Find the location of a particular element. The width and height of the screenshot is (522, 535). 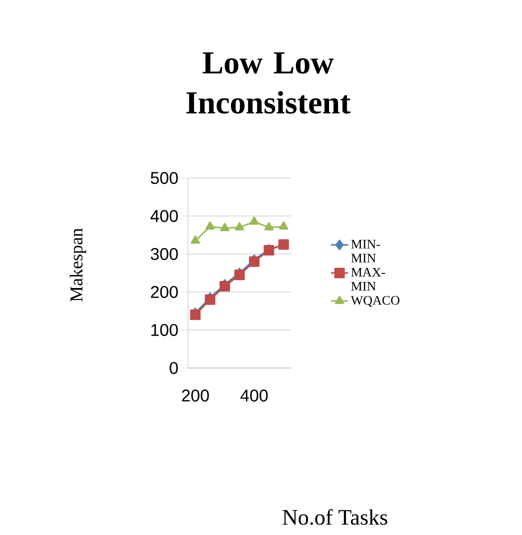

chart-title: Low Low Inconsistent is located at coordinates (268, 83).